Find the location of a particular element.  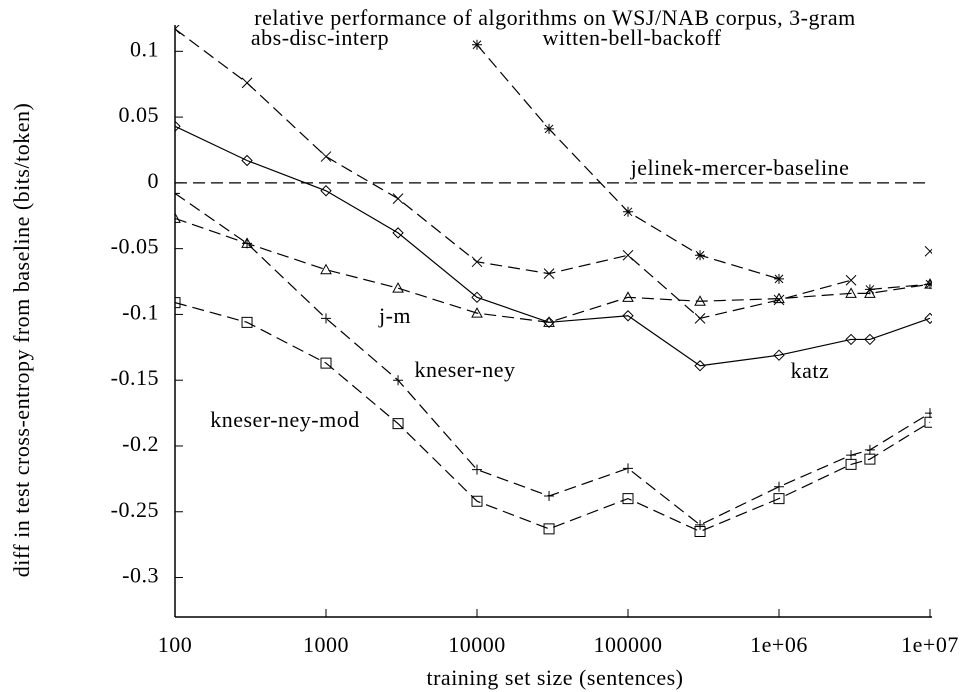

y-tick-label: -0.15 is located at coordinates (135, 377).